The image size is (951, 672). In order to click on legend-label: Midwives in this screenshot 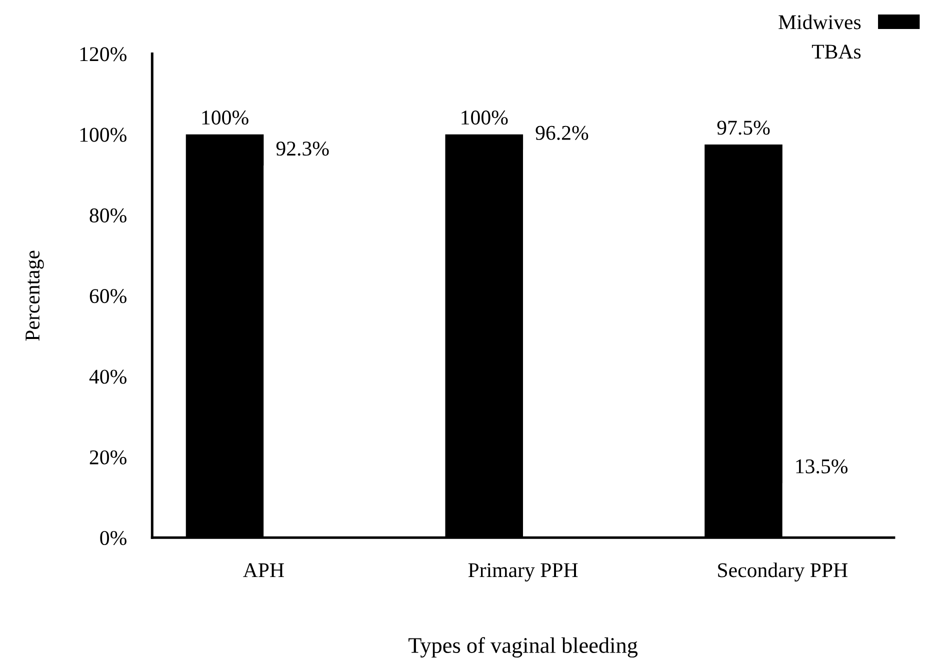, I will do `click(819, 22)`.